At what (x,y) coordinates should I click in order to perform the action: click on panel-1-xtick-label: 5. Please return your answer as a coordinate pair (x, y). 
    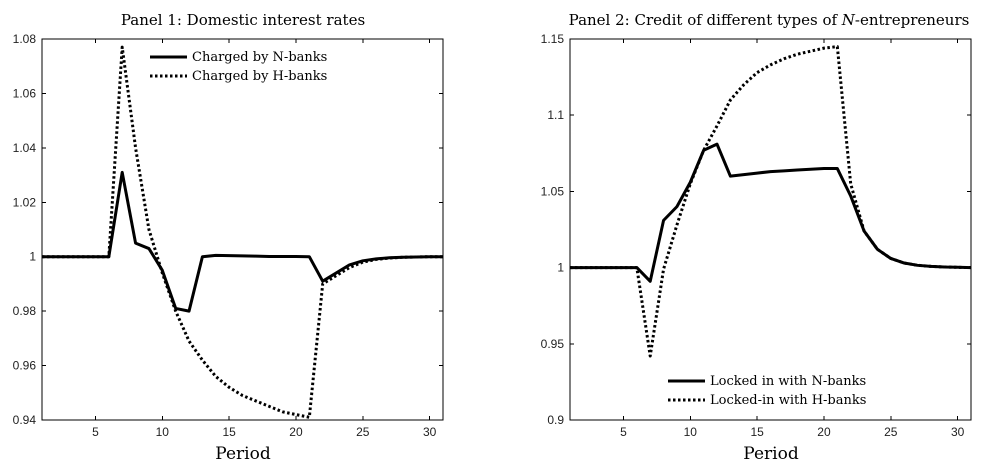
    Looking at the image, I should click on (95, 432).